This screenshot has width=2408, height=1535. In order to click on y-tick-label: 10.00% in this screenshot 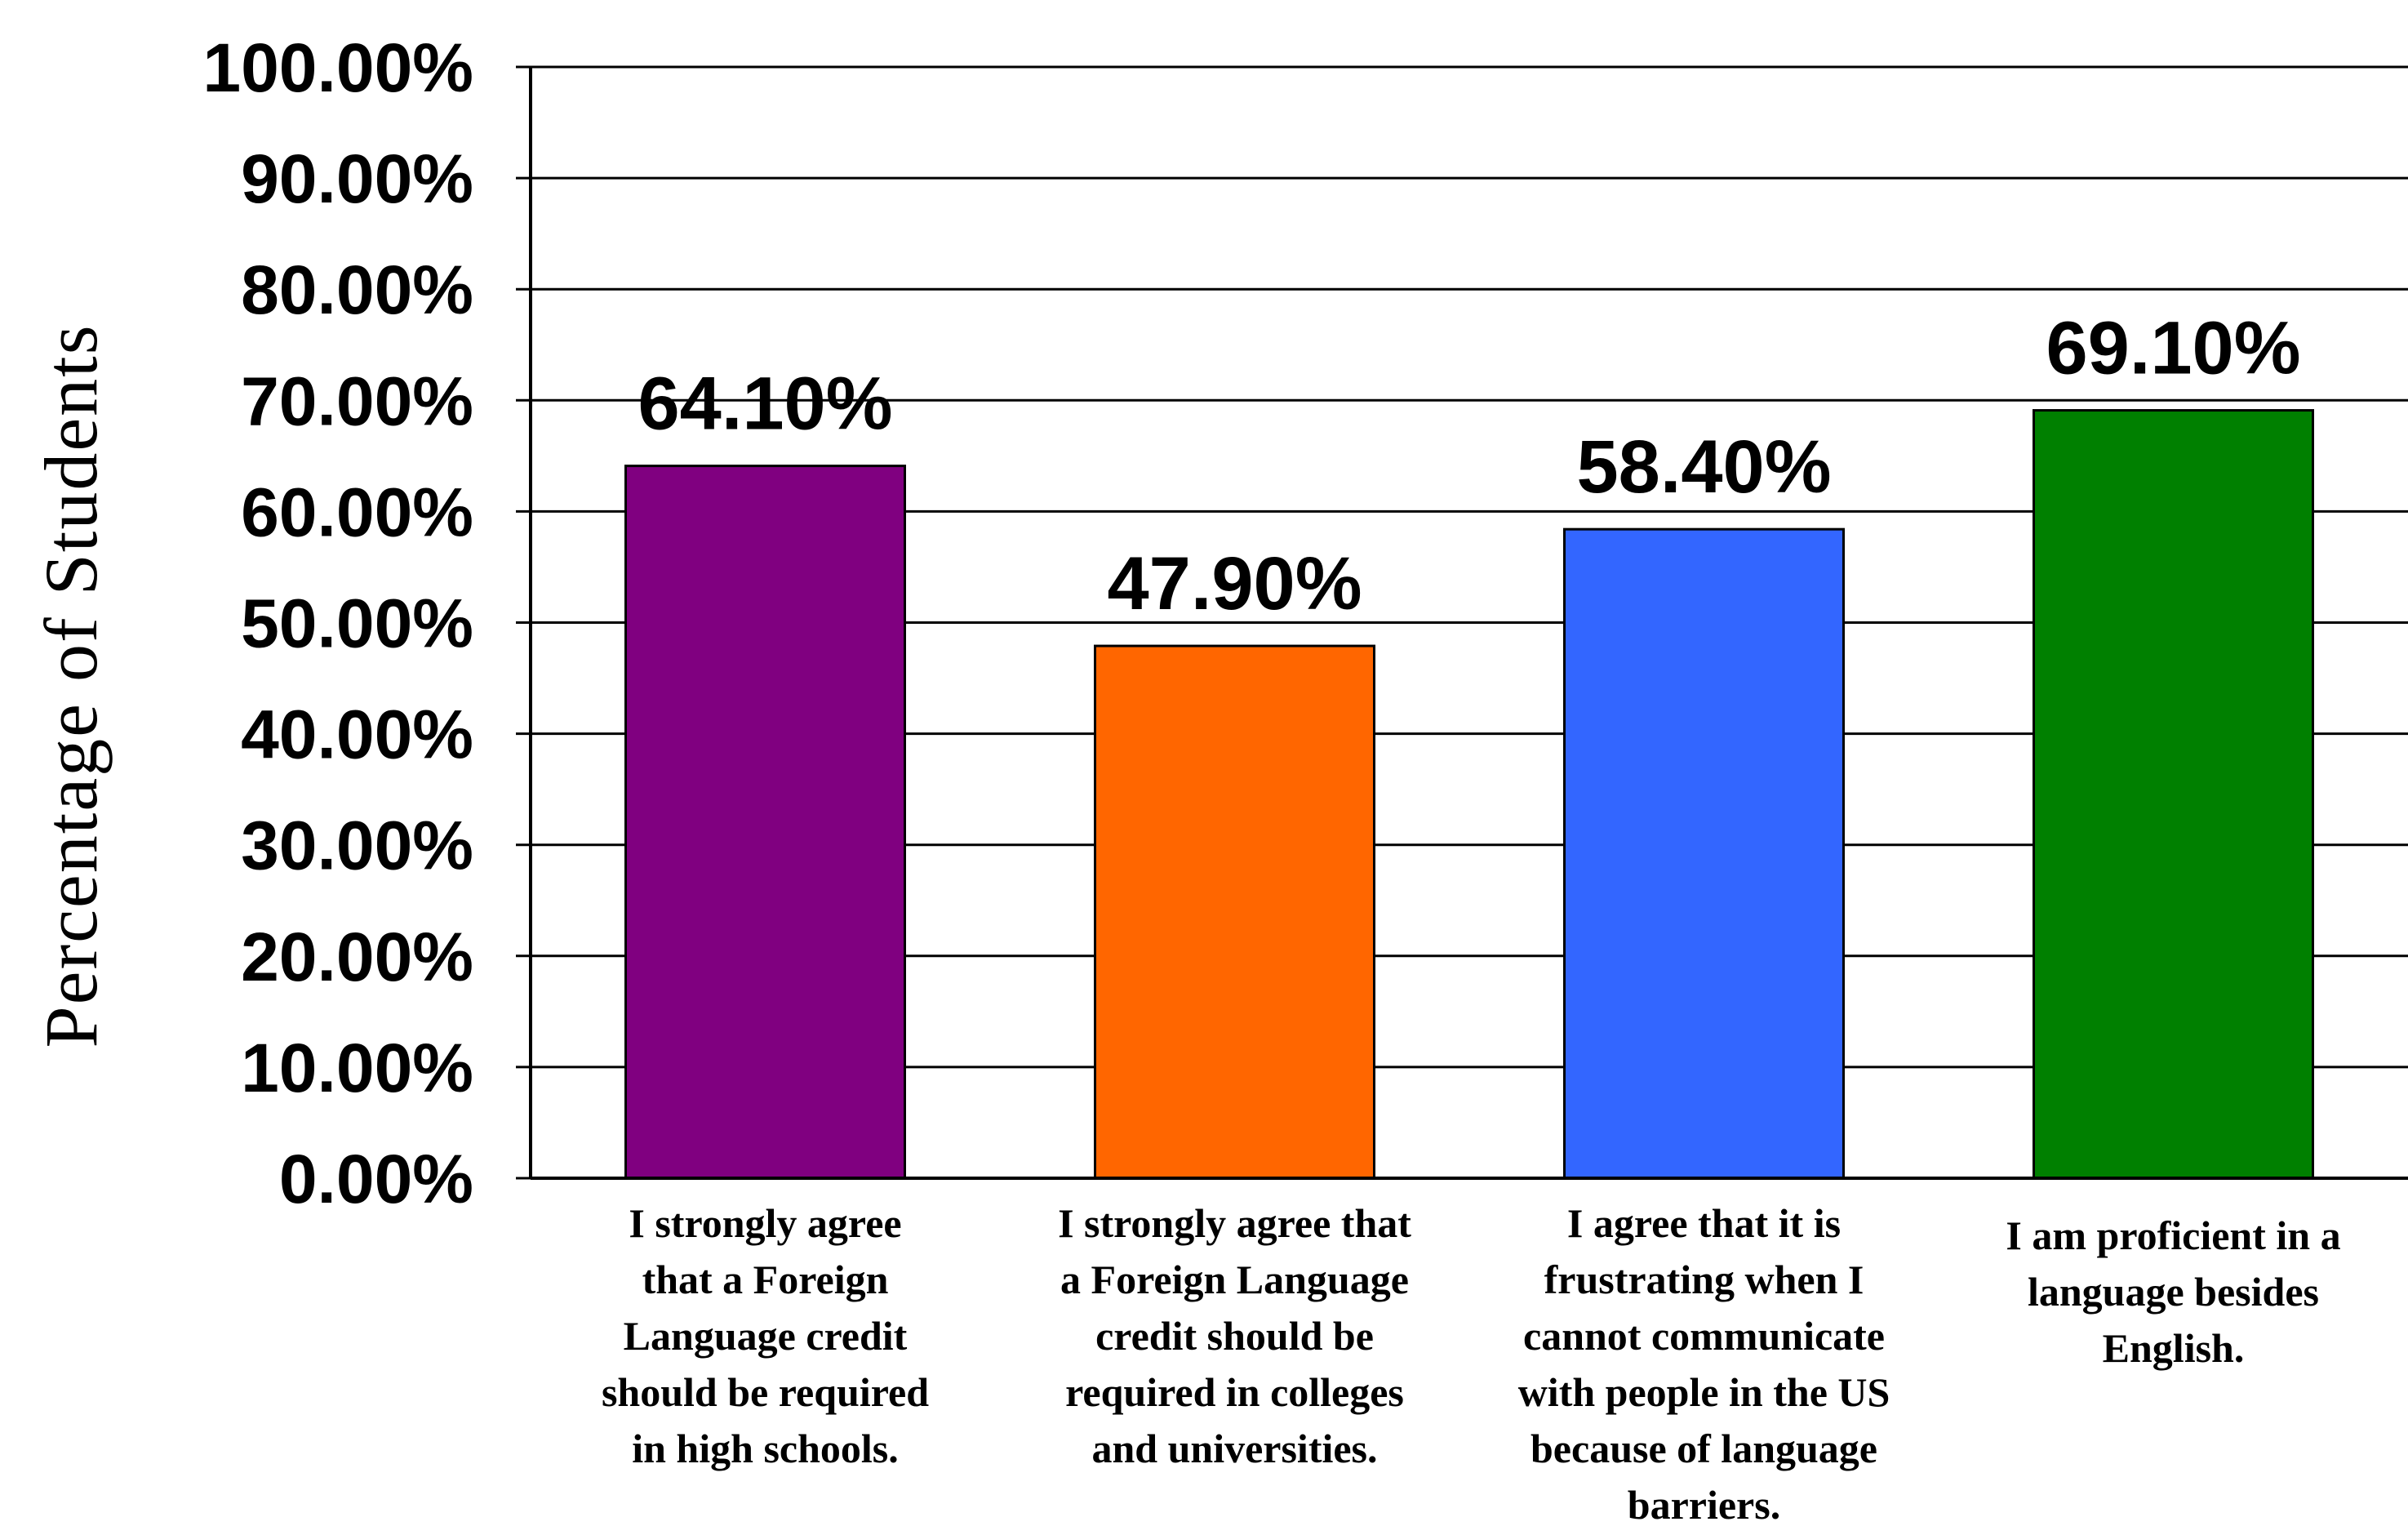, I will do `click(357, 1068)`.